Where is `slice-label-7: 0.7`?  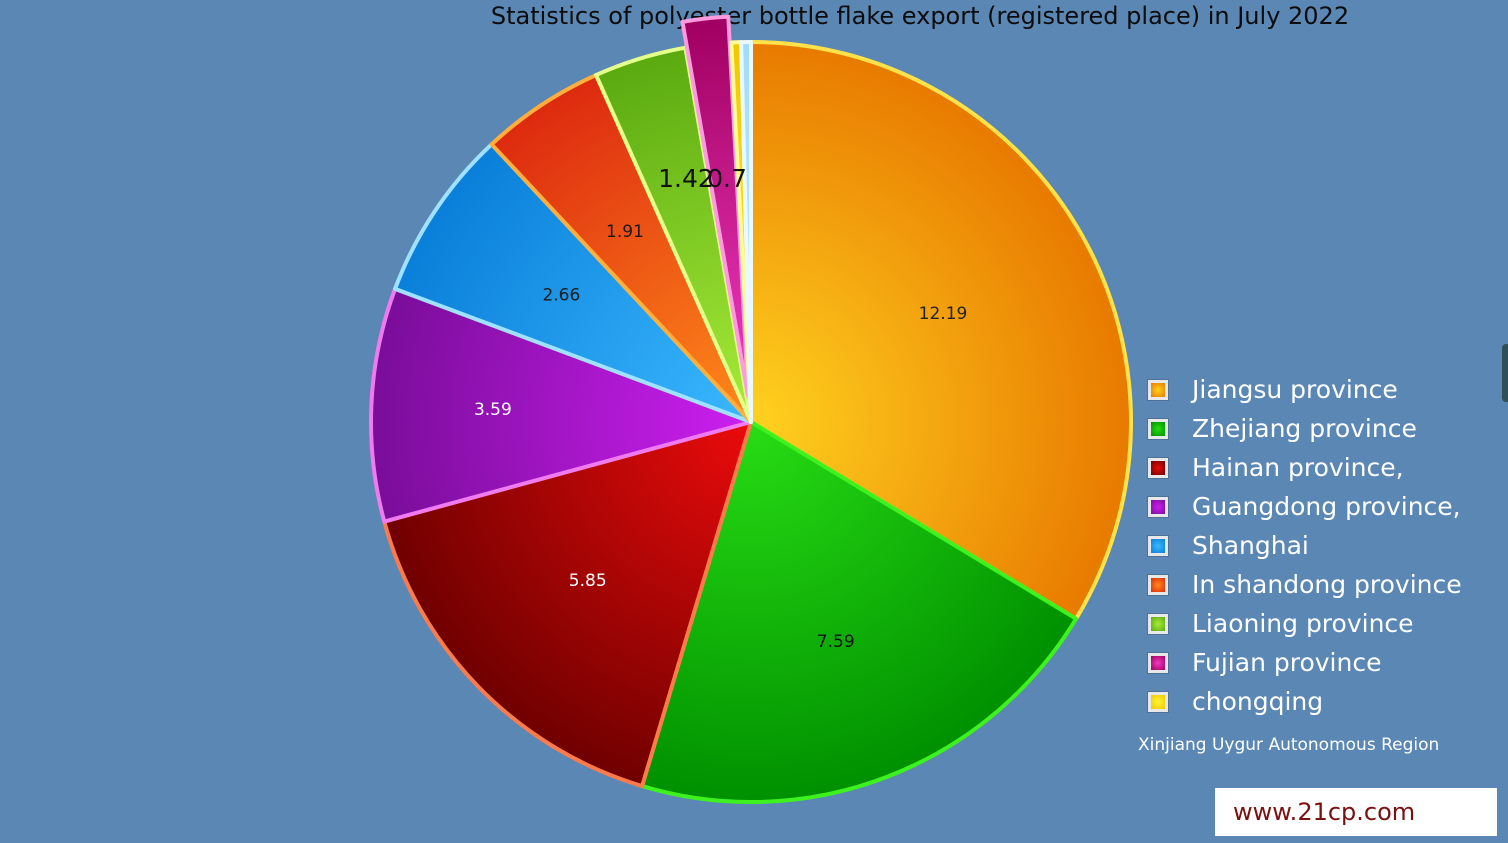
slice-label-7: 0.7 is located at coordinates (727, 178).